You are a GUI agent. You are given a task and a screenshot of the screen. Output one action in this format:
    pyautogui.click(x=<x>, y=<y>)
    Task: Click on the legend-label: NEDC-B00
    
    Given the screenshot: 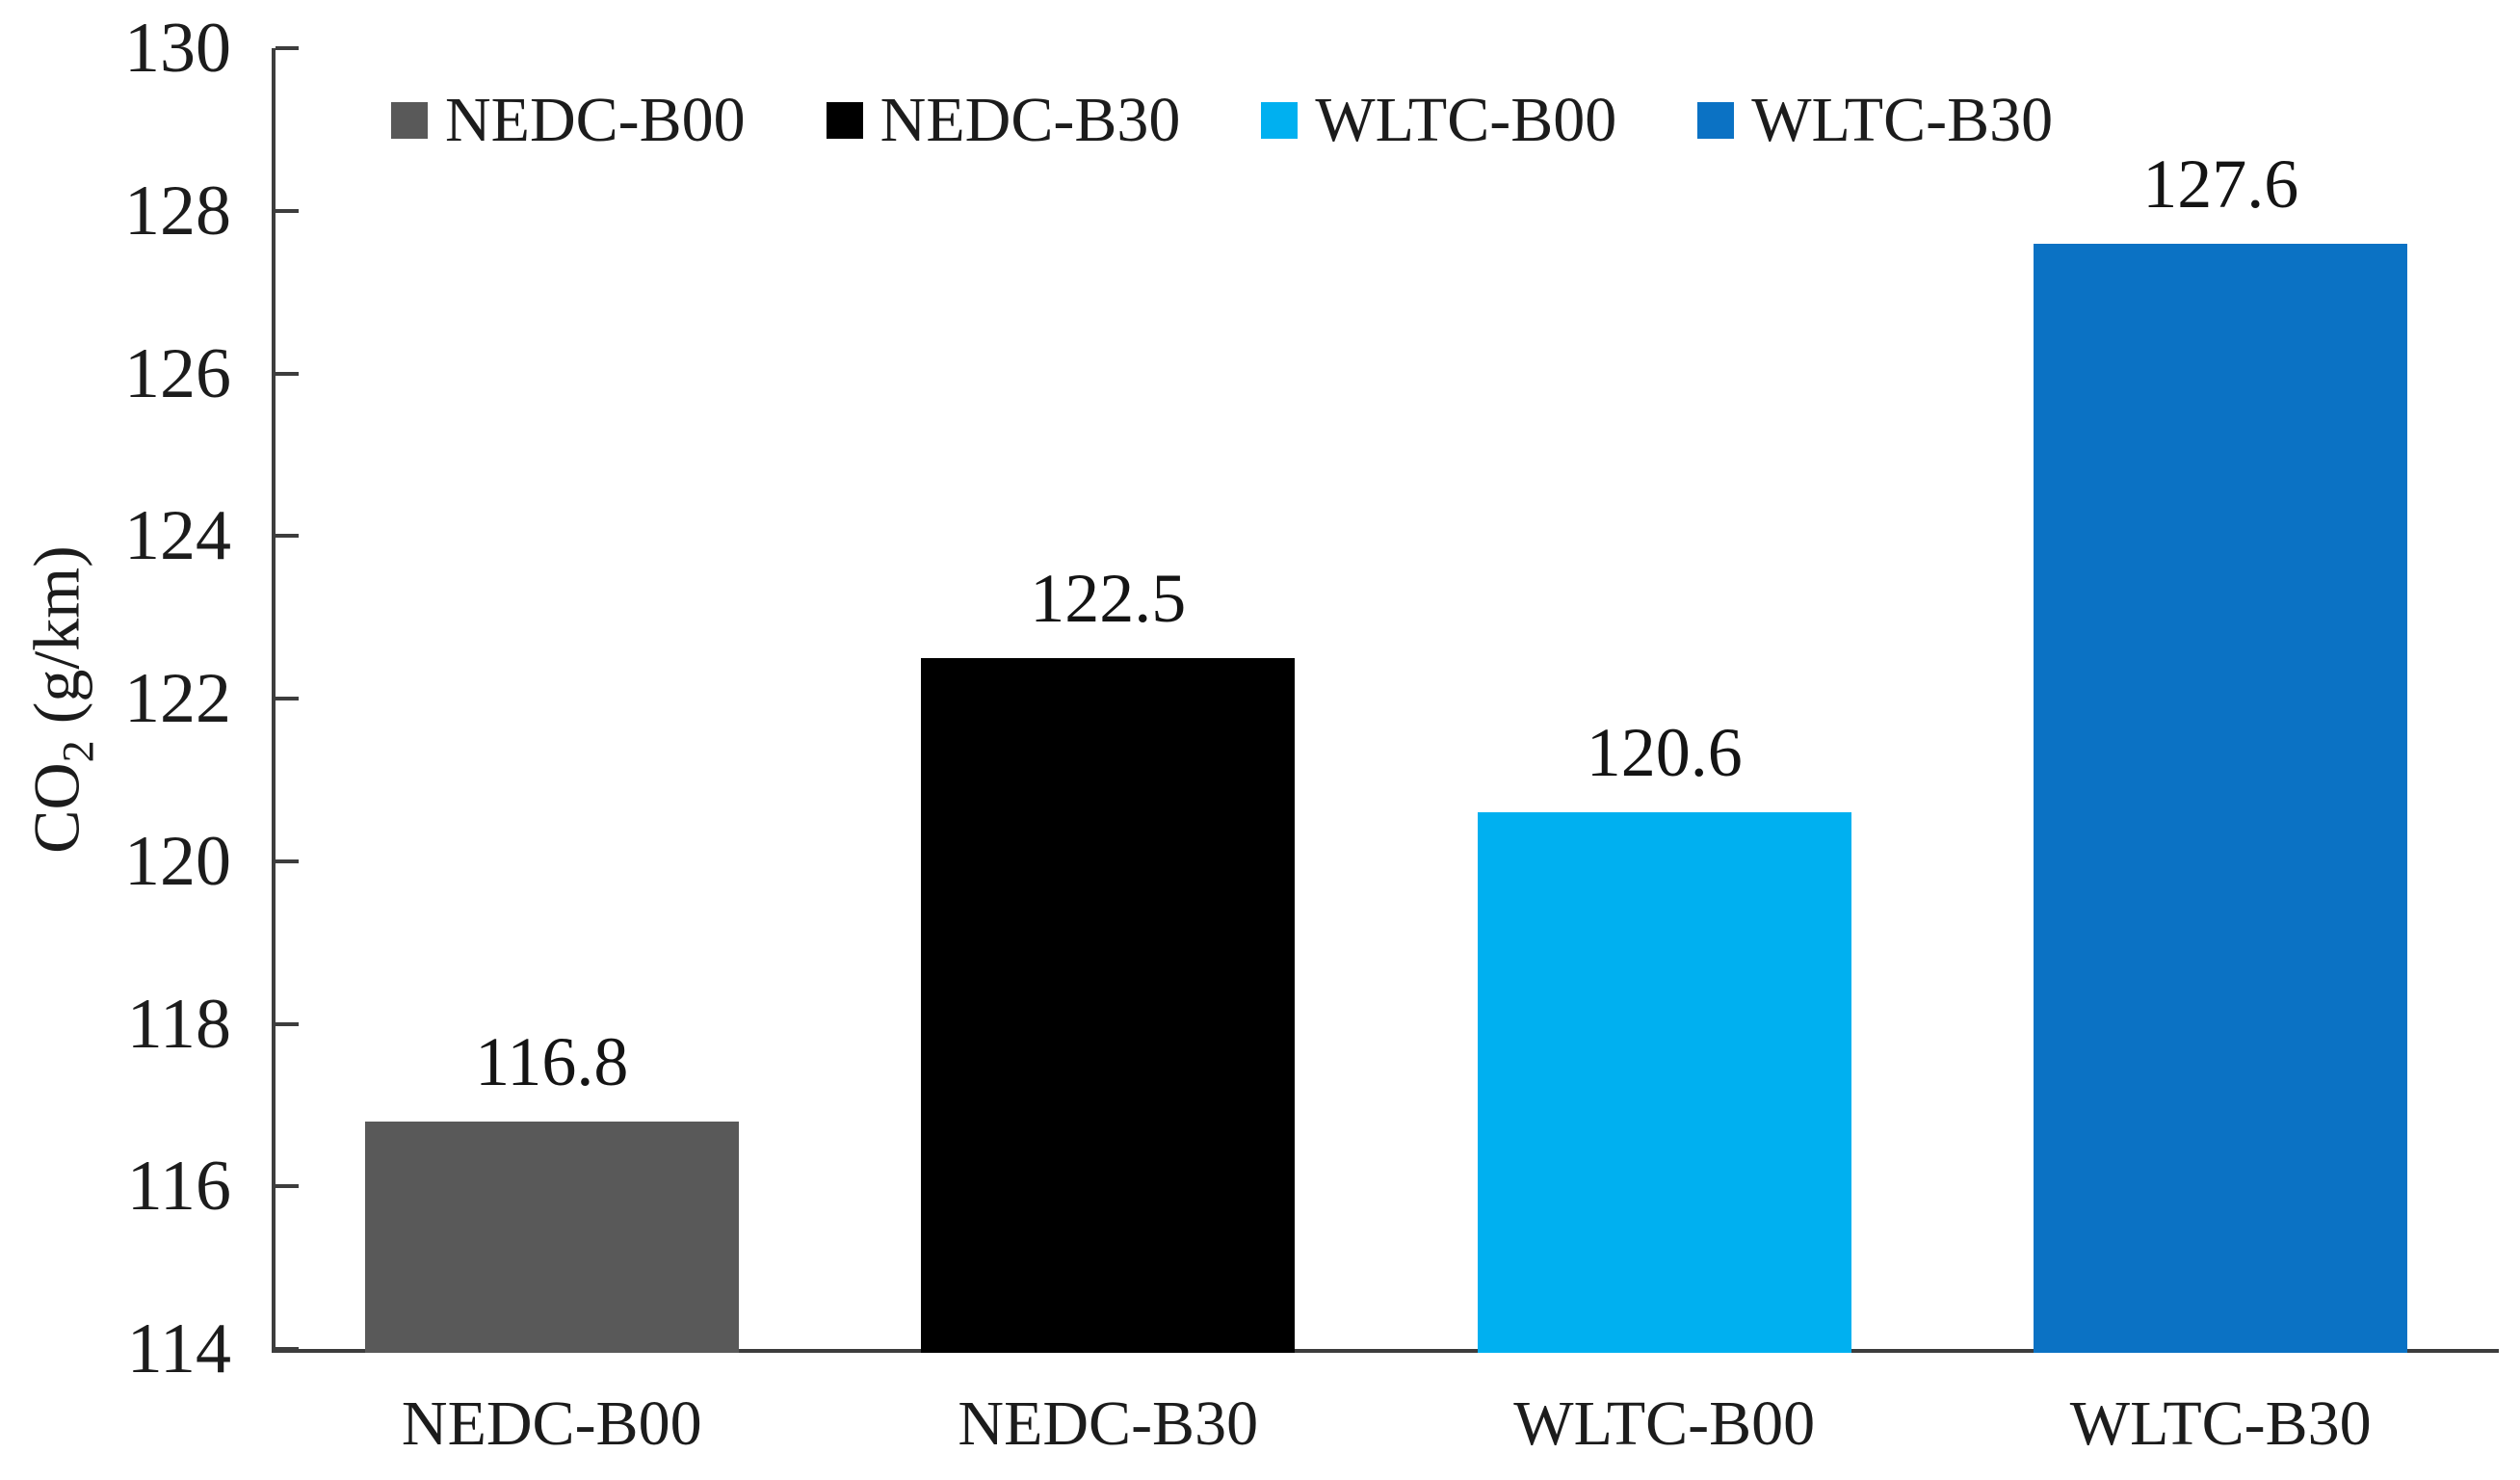 What is the action you would take?
    pyautogui.click(x=595, y=120)
    